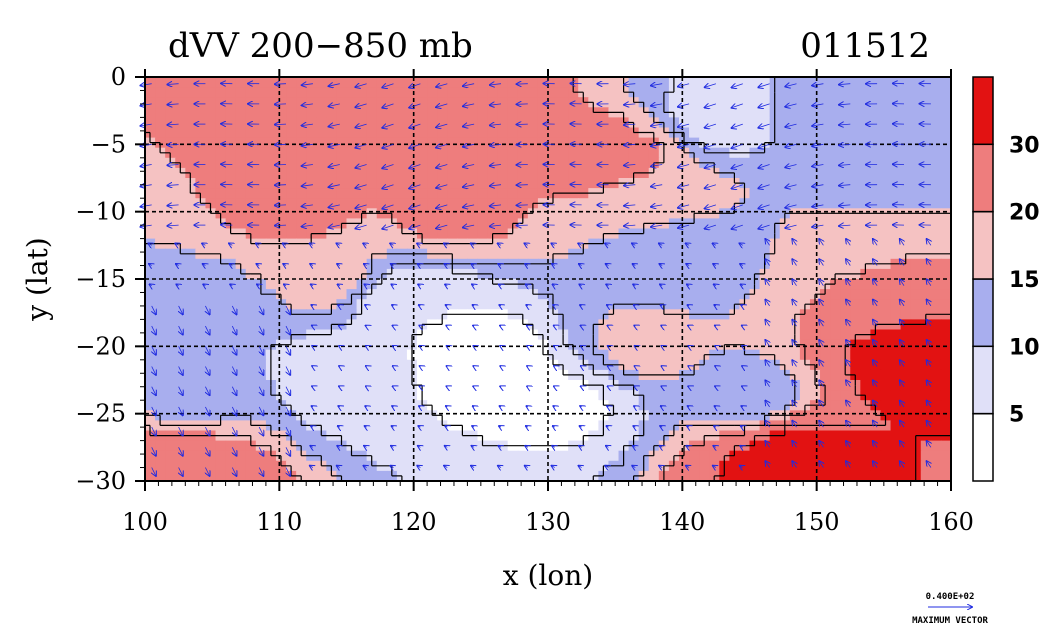  What do you see at coordinates (1024, 347) in the screenshot?
I see `colorbar-label: 10` at bounding box center [1024, 347].